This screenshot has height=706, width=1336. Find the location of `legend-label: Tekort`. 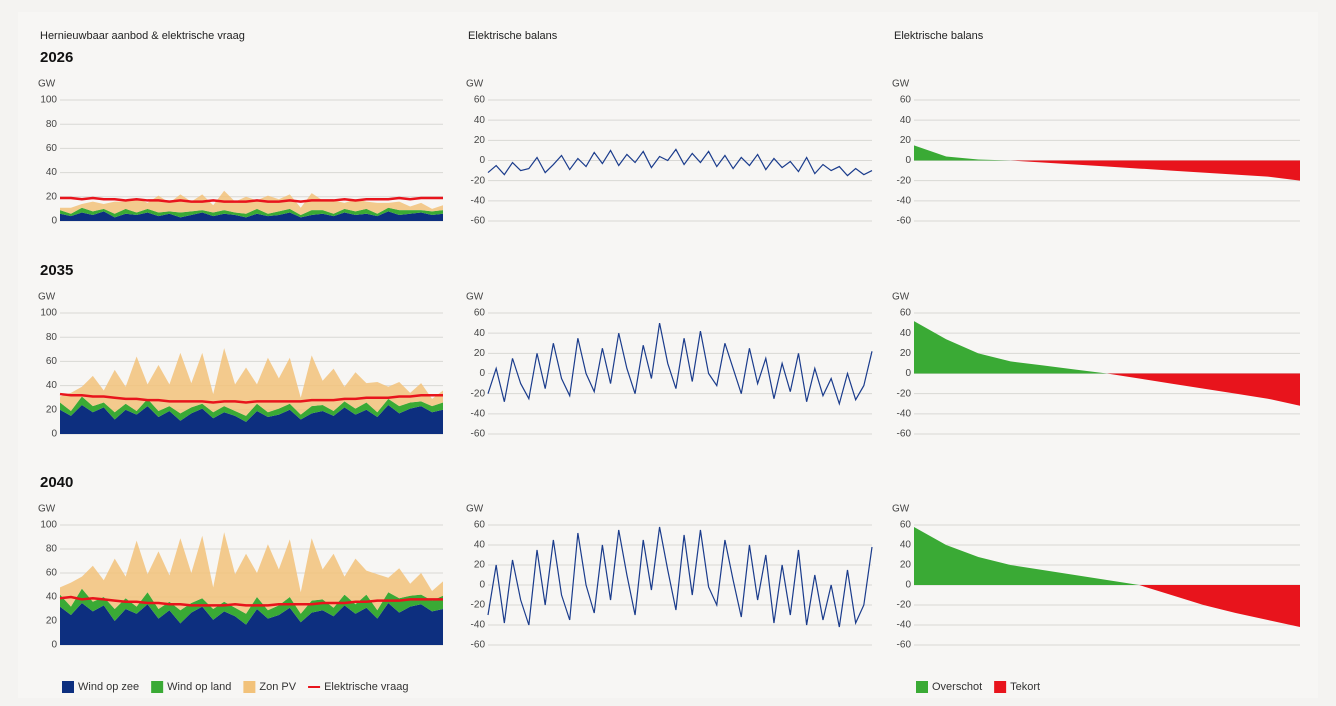

legend-label: Tekort is located at coordinates (1025, 687).